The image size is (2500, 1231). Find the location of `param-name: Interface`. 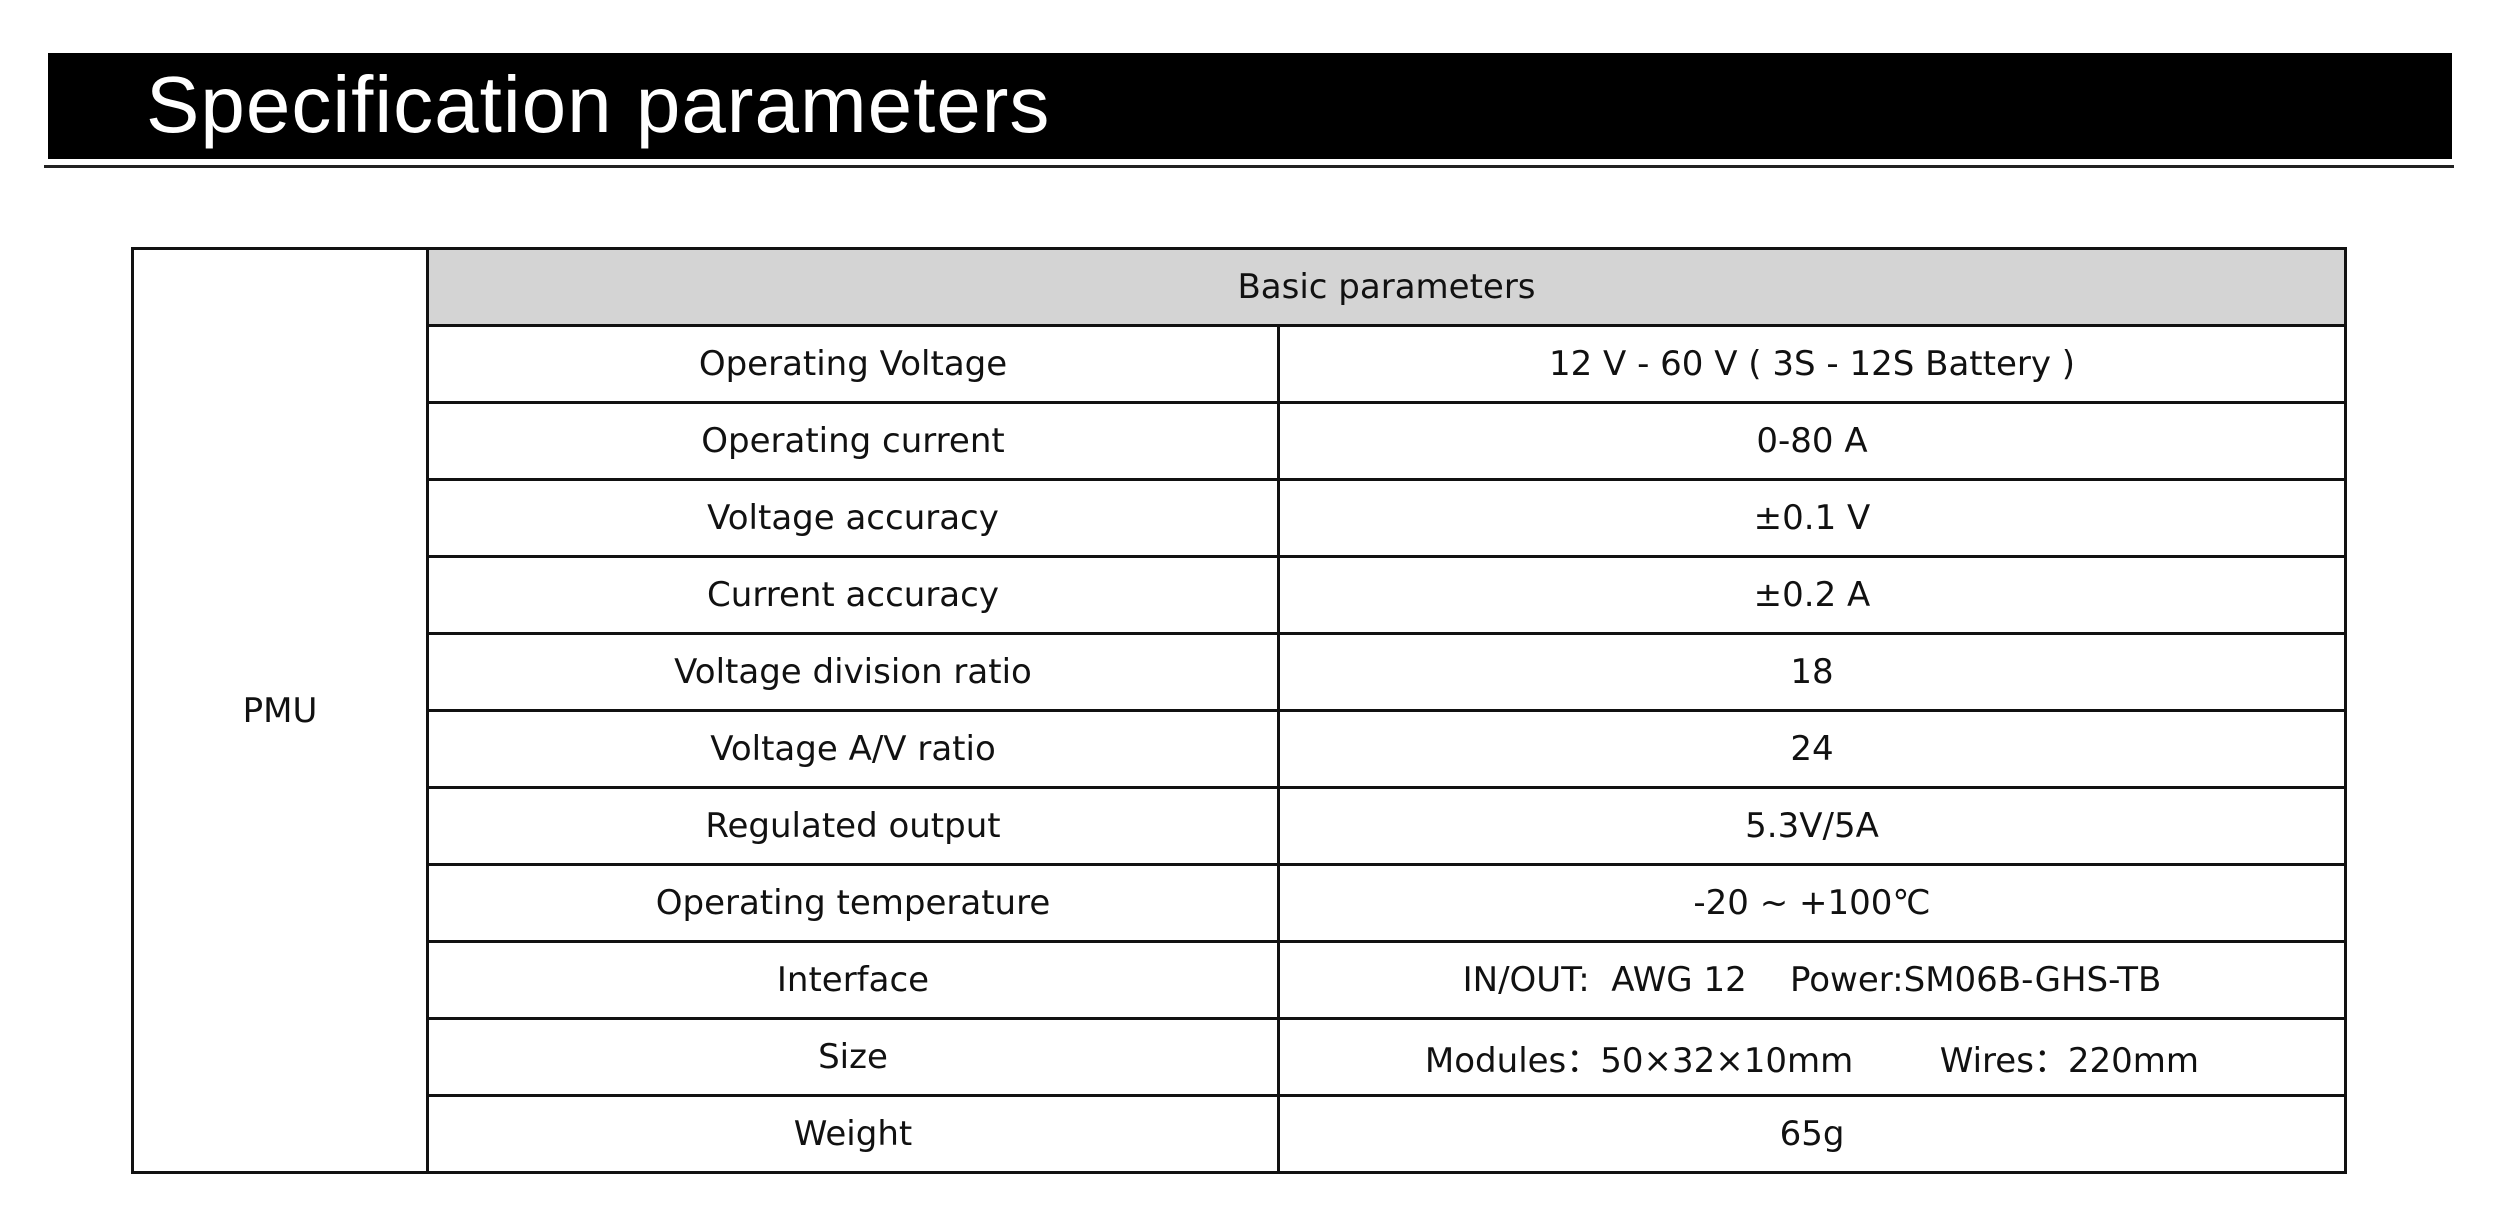

param-name: Interface is located at coordinates (853, 980).